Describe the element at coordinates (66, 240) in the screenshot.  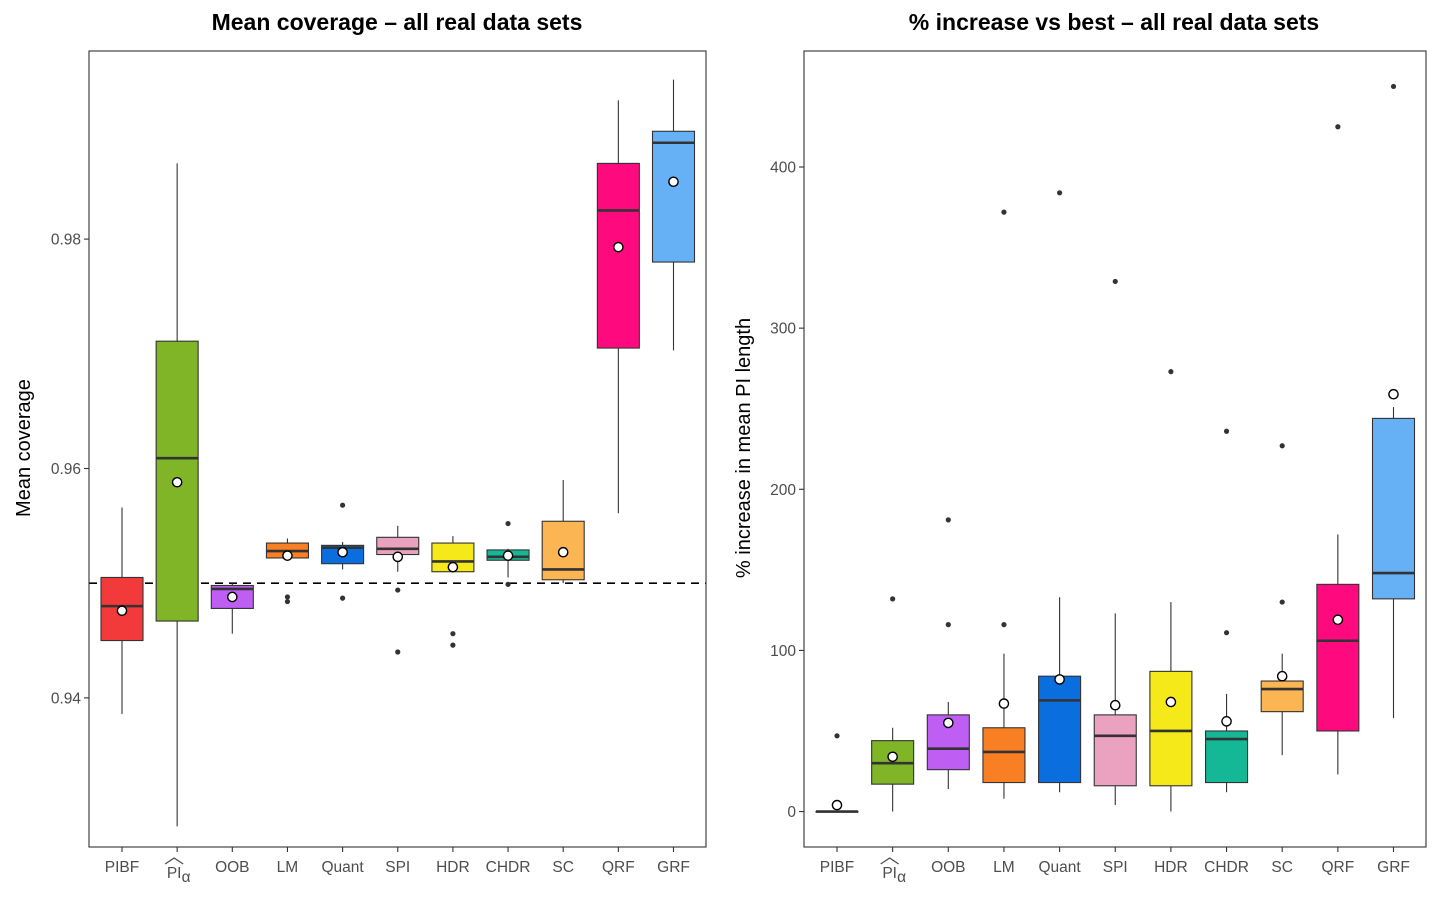
I see `y-tick-label: 0.98` at that location.